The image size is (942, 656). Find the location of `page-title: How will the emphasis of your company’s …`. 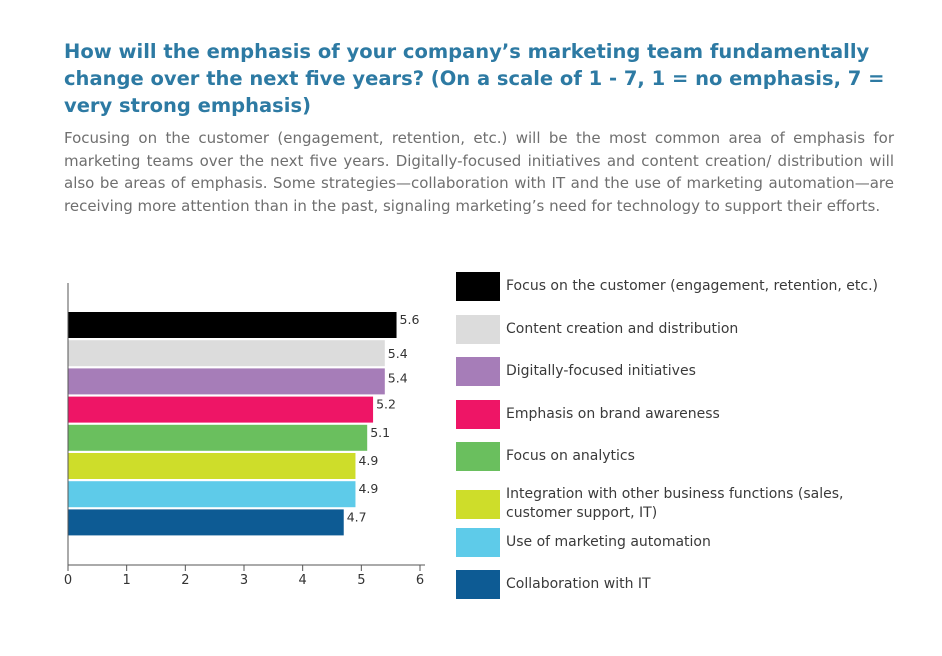

page-title: How will the emphasis of your company’s … is located at coordinates (474, 78).